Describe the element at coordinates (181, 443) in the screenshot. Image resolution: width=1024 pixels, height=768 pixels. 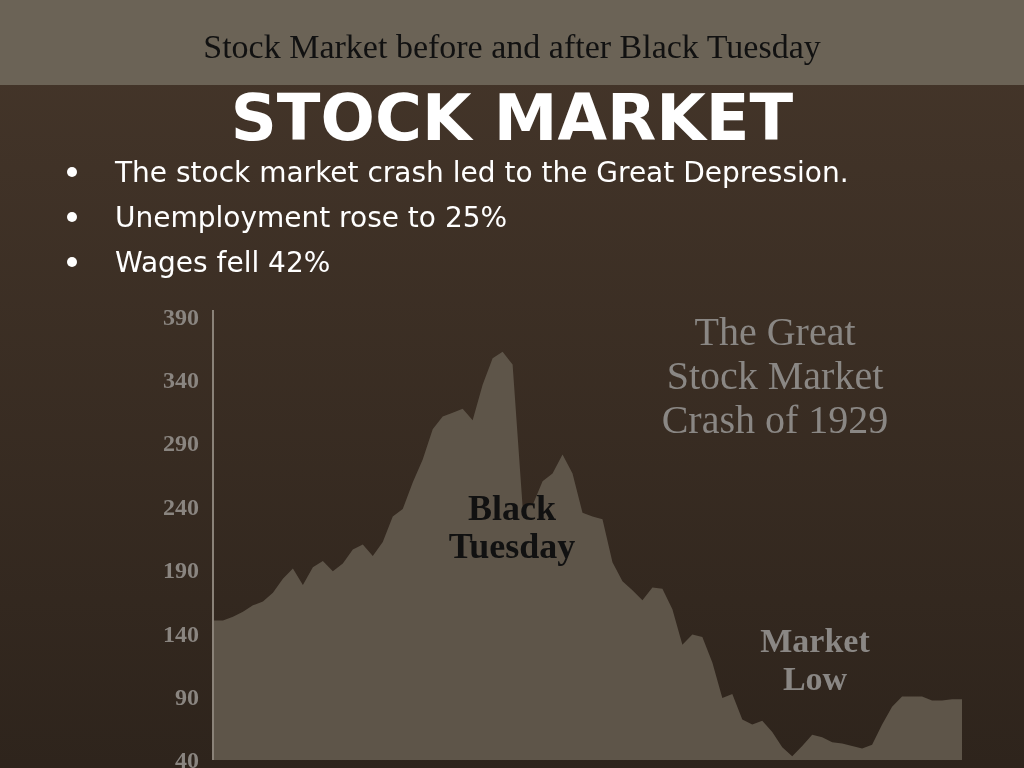
I see `y-tick-label: 290` at that location.